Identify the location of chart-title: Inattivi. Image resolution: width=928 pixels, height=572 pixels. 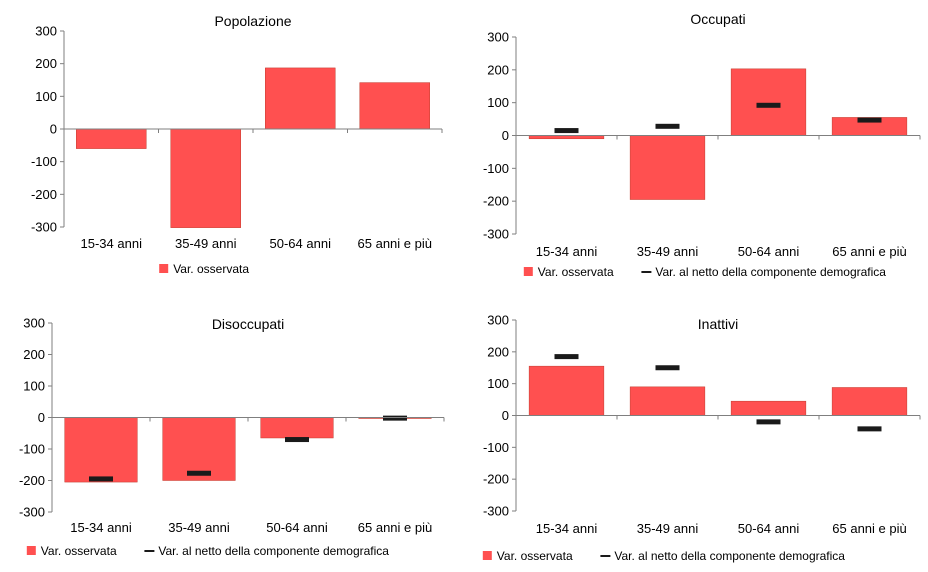
(718, 324).